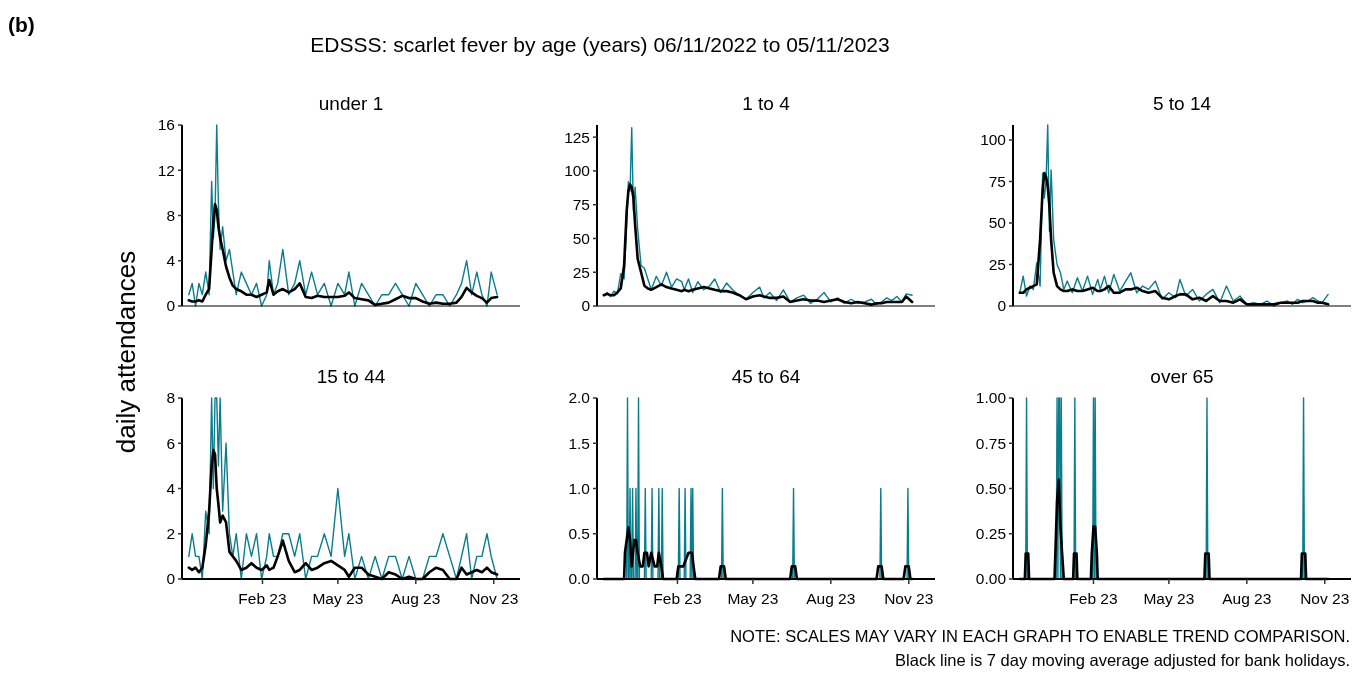 Image resolution: width=1357 pixels, height=675 pixels. What do you see at coordinates (170, 534) in the screenshot?
I see `y-tick-label: 2` at bounding box center [170, 534].